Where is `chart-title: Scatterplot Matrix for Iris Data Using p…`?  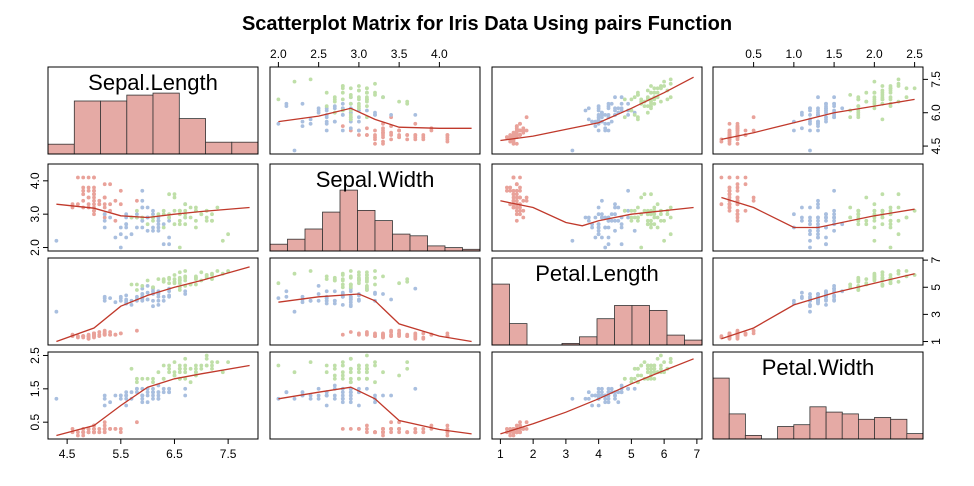
chart-title: Scatterplot Matrix for Iris Data Using p… is located at coordinates (487, 24).